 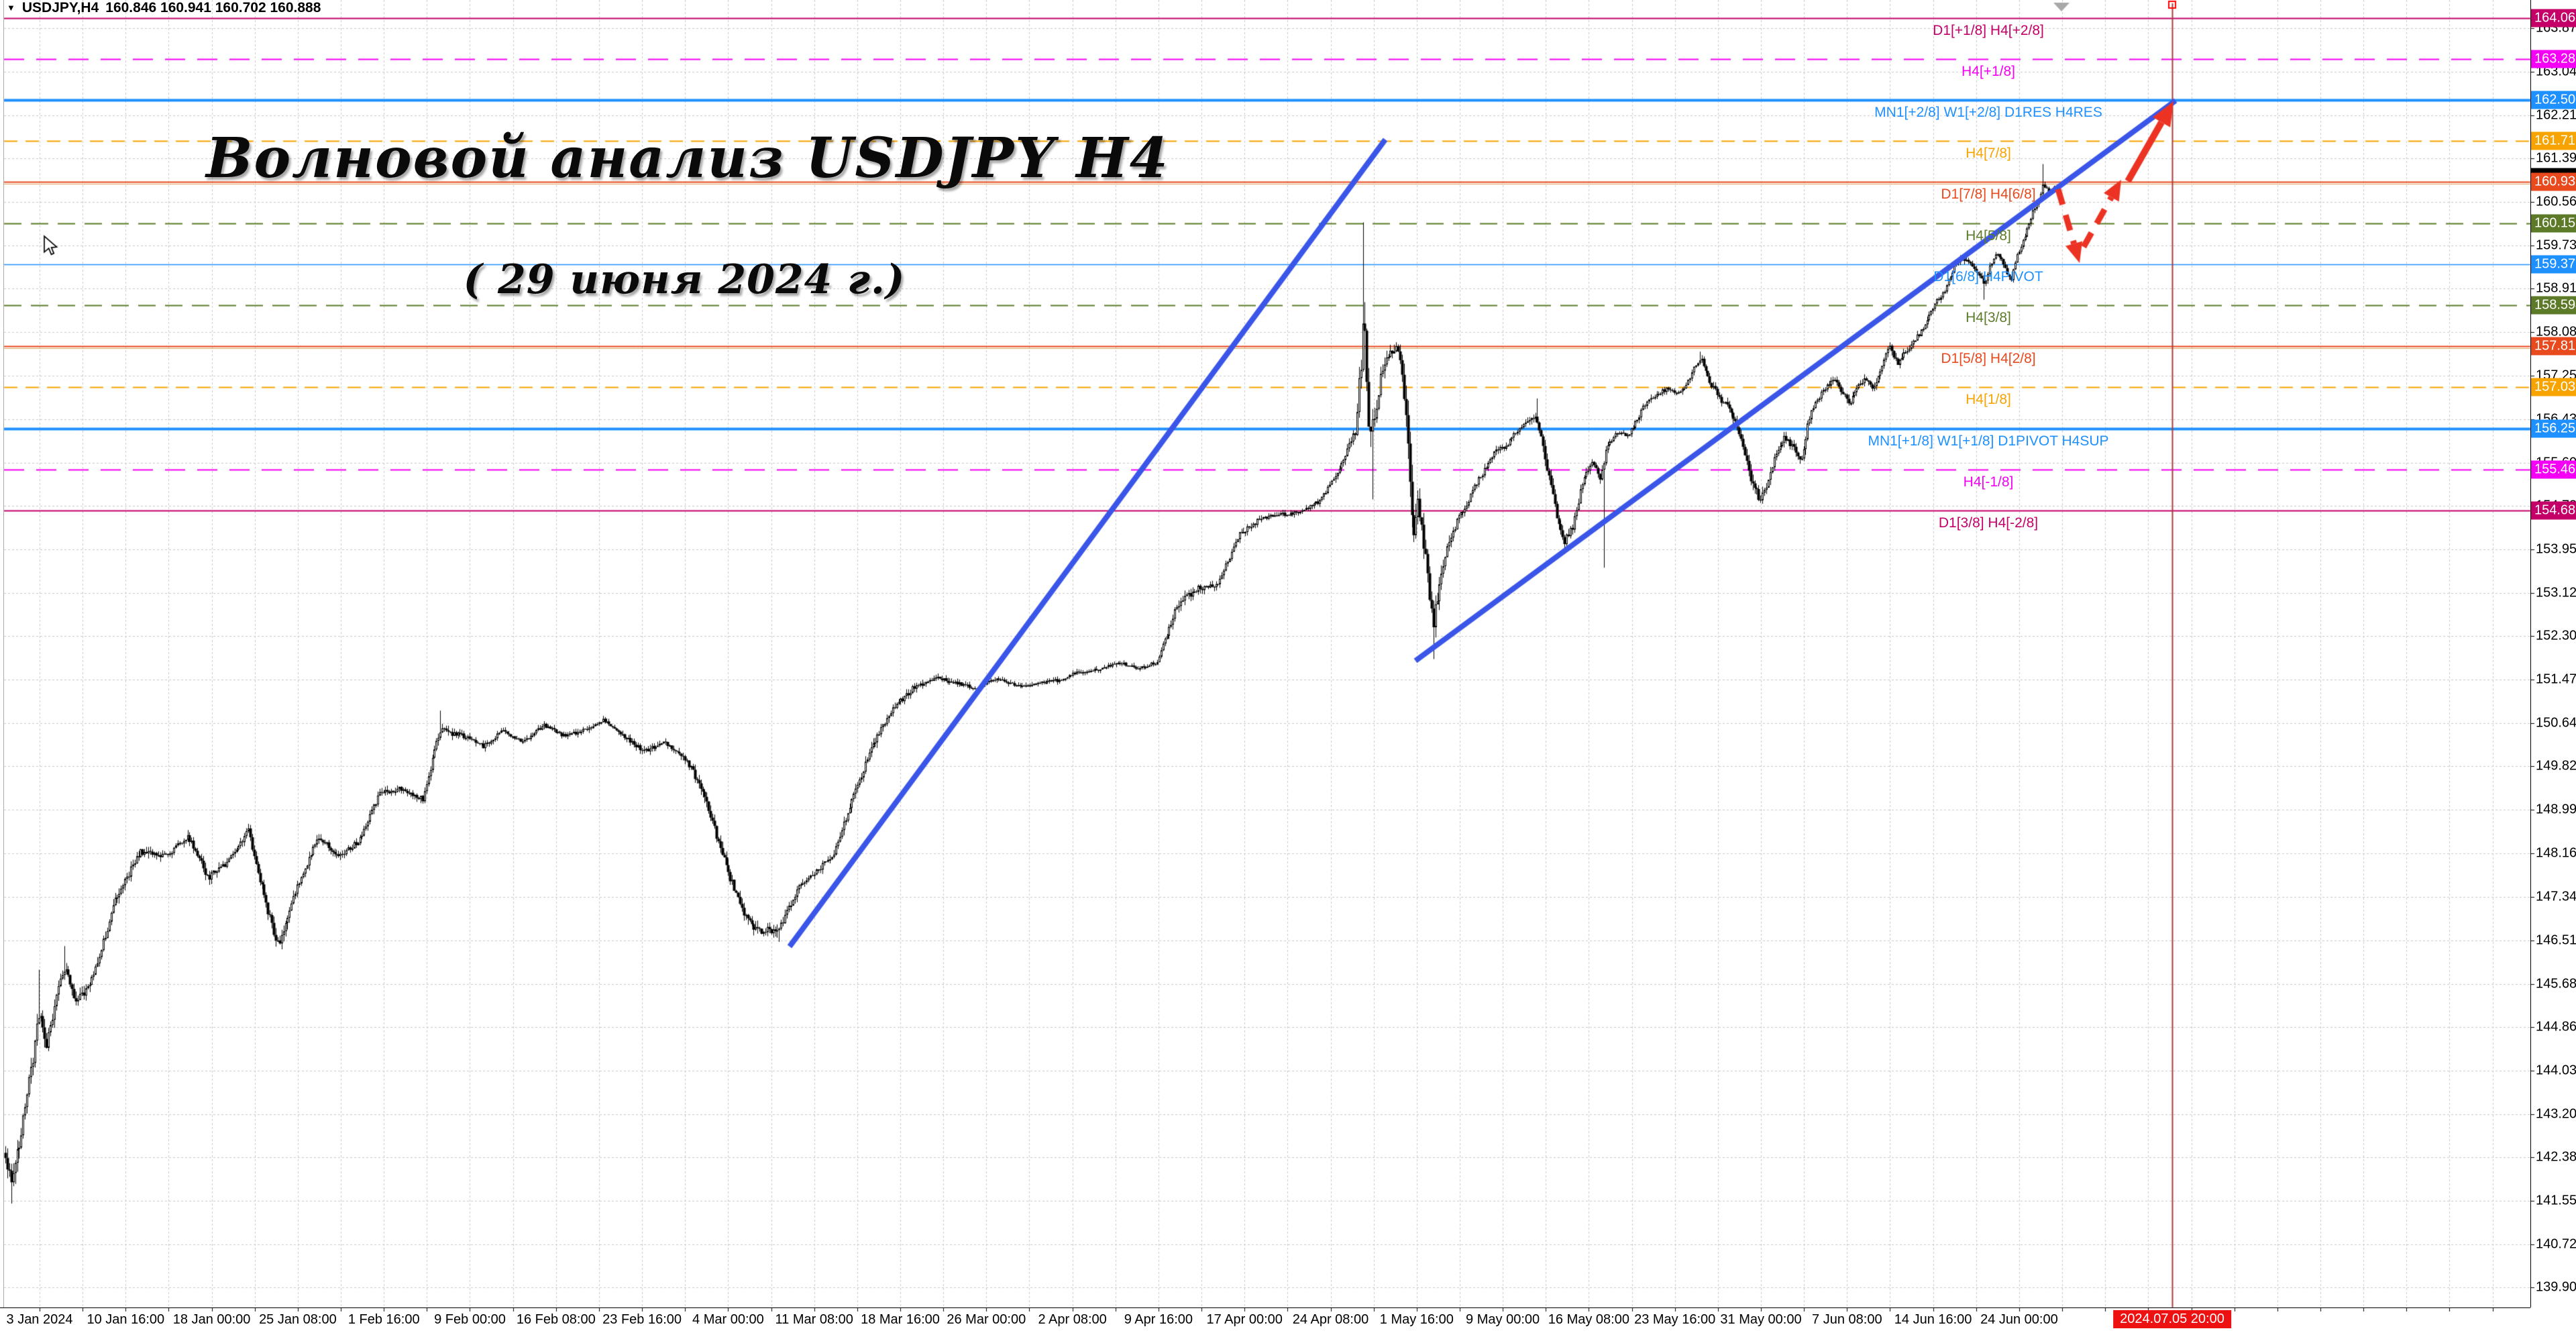 I want to click on time-grid-label: 25 Jan 08:00, so click(x=298, y=1319).